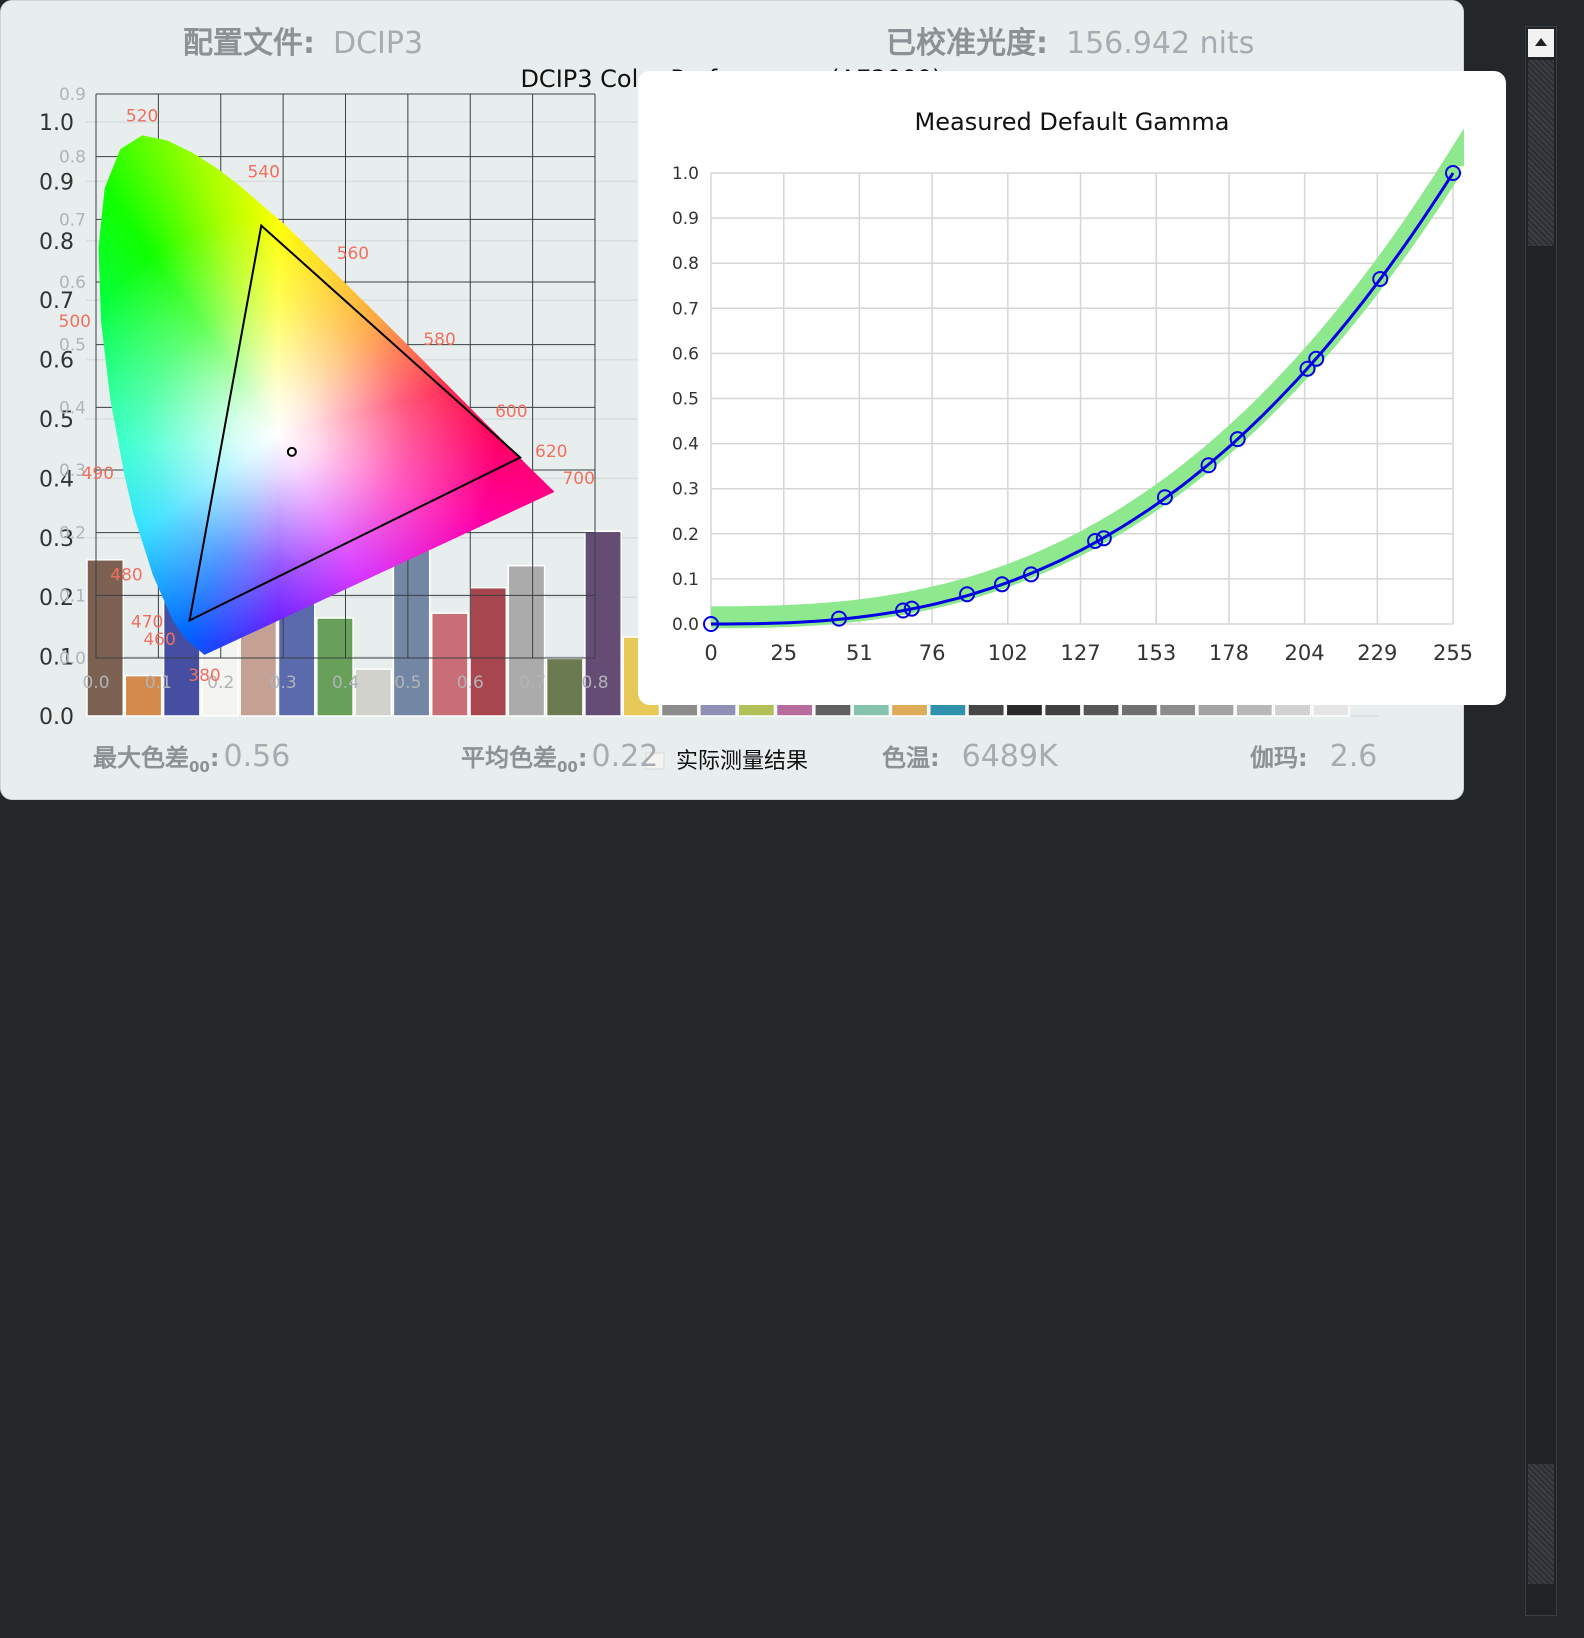 The image size is (1584, 1638). What do you see at coordinates (685, 535) in the screenshot?
I see `gamma-y-tick: 0.2` at bounding box center [685, 535].